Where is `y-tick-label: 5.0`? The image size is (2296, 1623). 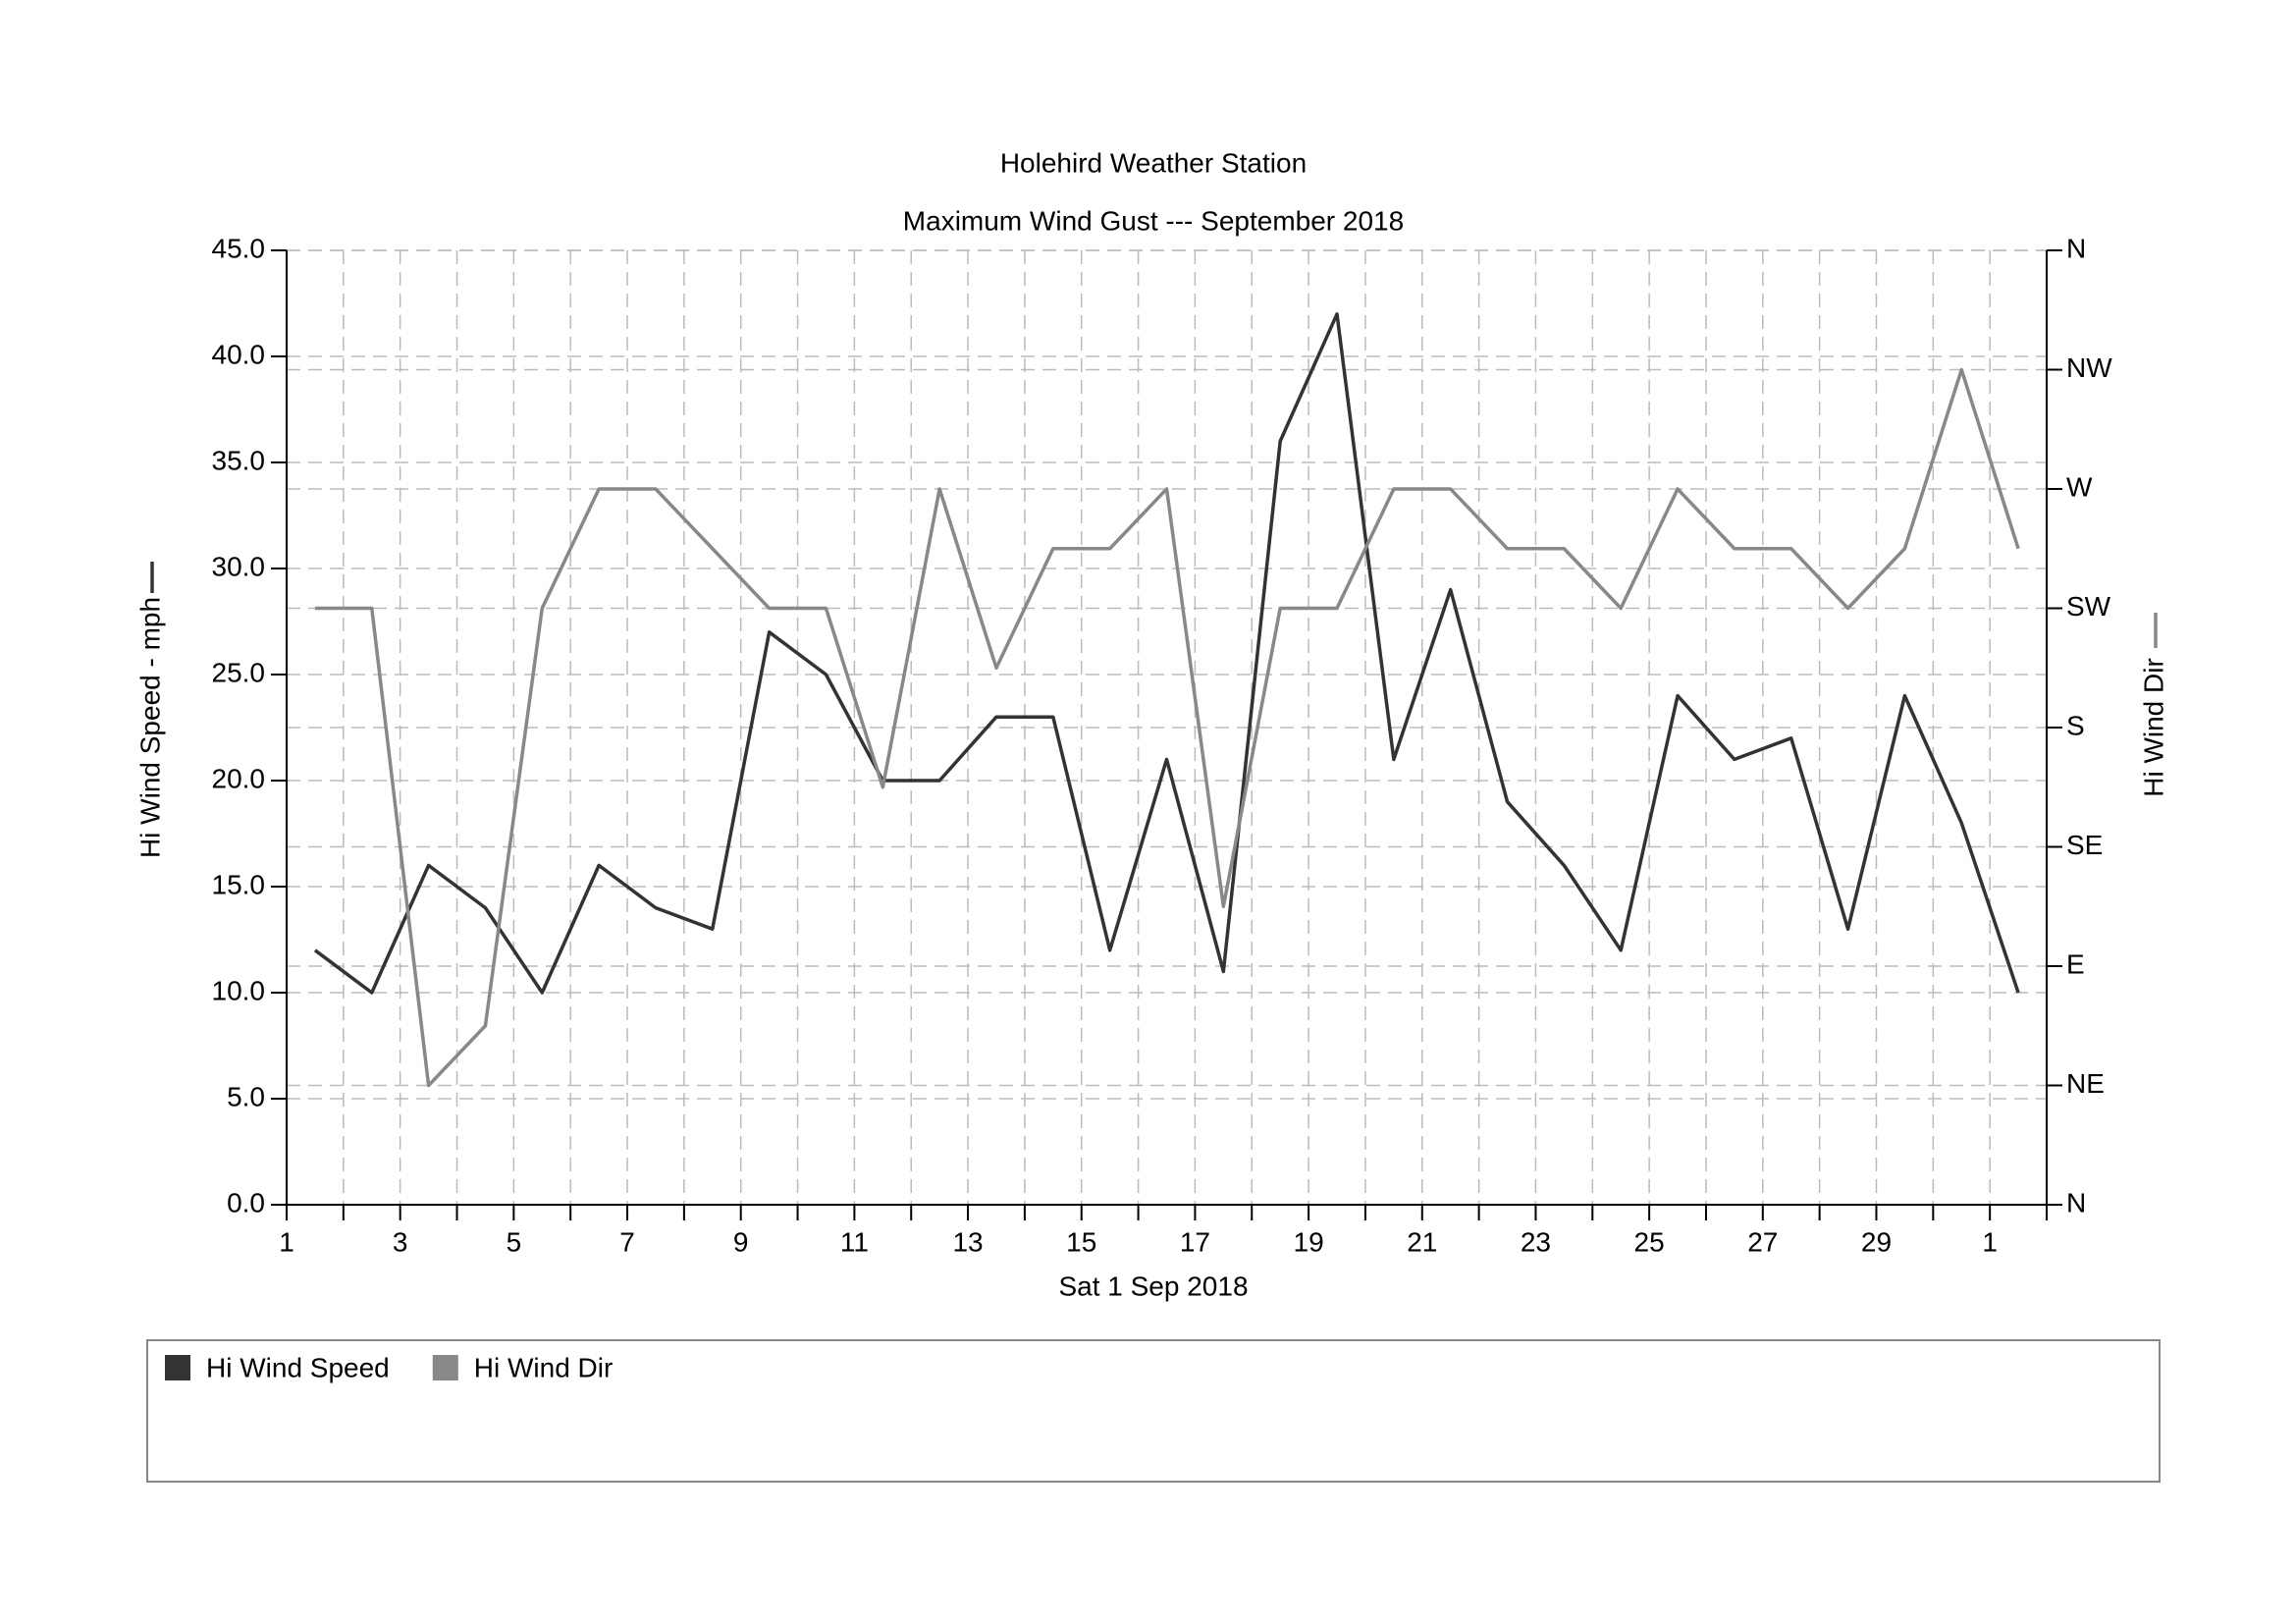
y-tick-label: 5.0 is located at coordinates (246, 1096).